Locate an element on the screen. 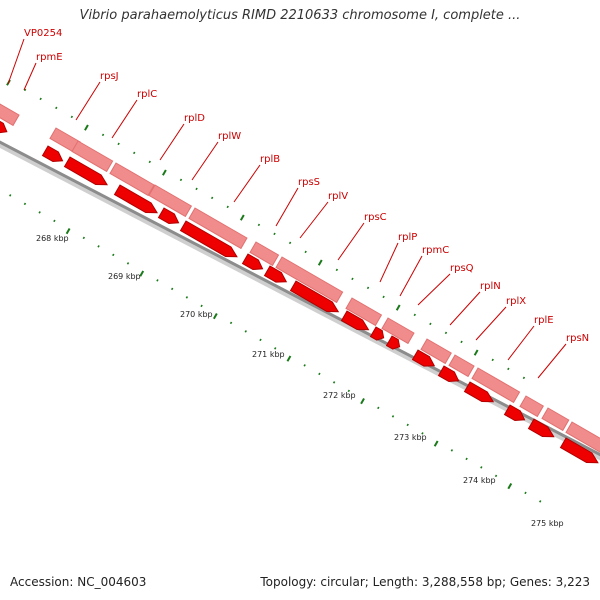  gene-label: rpsS is located at coordinates (309, 182).